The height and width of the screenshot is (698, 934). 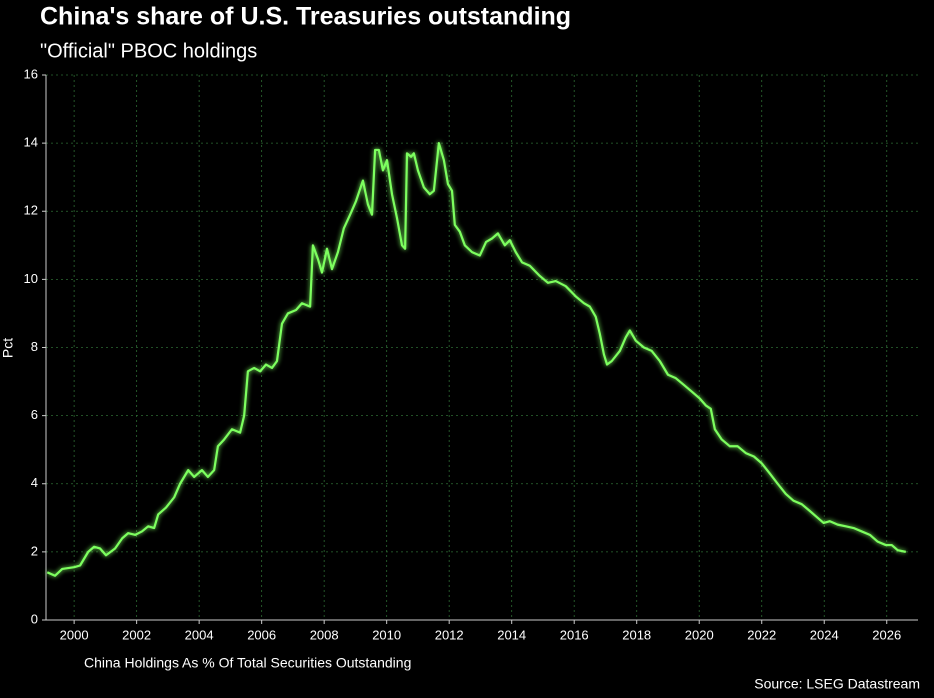 What do you see at coordinates (34, 482) in the screenshot?
I see `y-tick-label: 4` at bounding box center [34, 482].